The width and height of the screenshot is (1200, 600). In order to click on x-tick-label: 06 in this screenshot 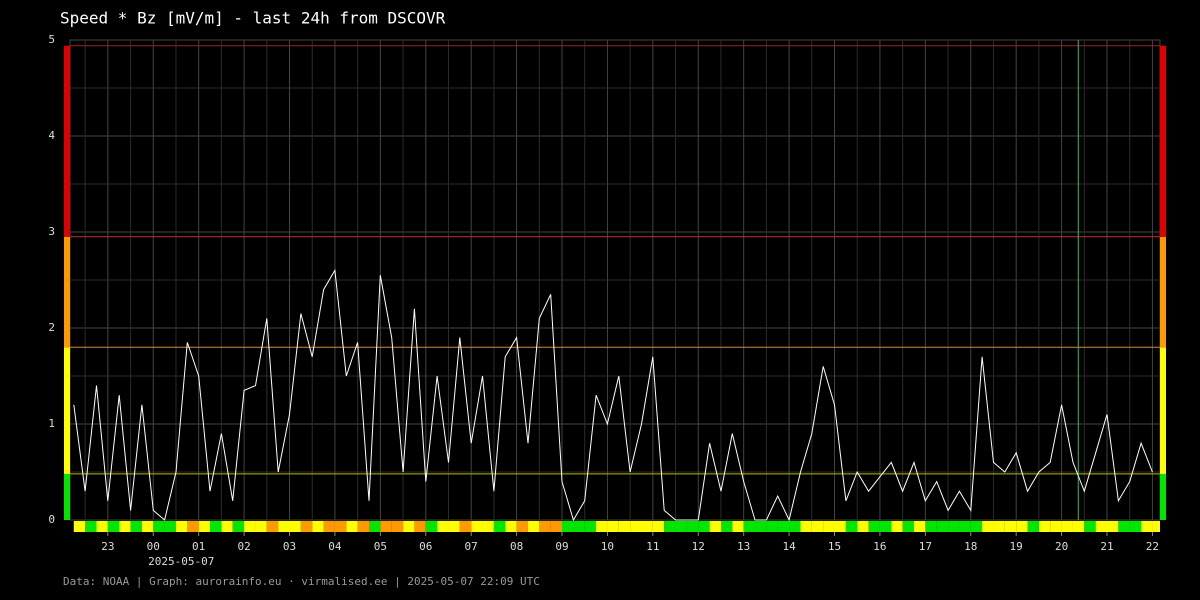, I will do `click(425, 546)`.